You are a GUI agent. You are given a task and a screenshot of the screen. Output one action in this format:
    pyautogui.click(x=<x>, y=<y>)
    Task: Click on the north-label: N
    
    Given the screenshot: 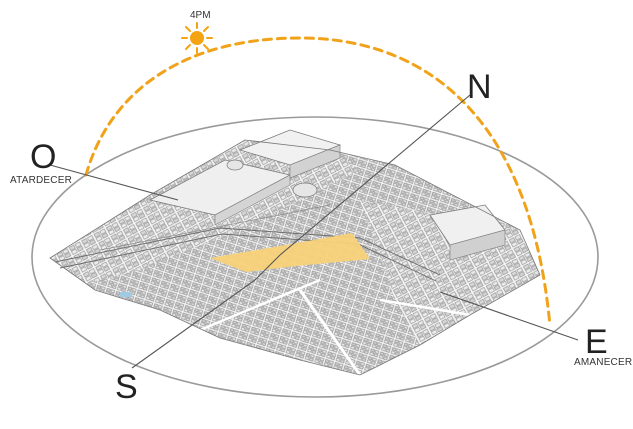 What is the action you would take?
    pyautogui.click(x=479, y=87)
    